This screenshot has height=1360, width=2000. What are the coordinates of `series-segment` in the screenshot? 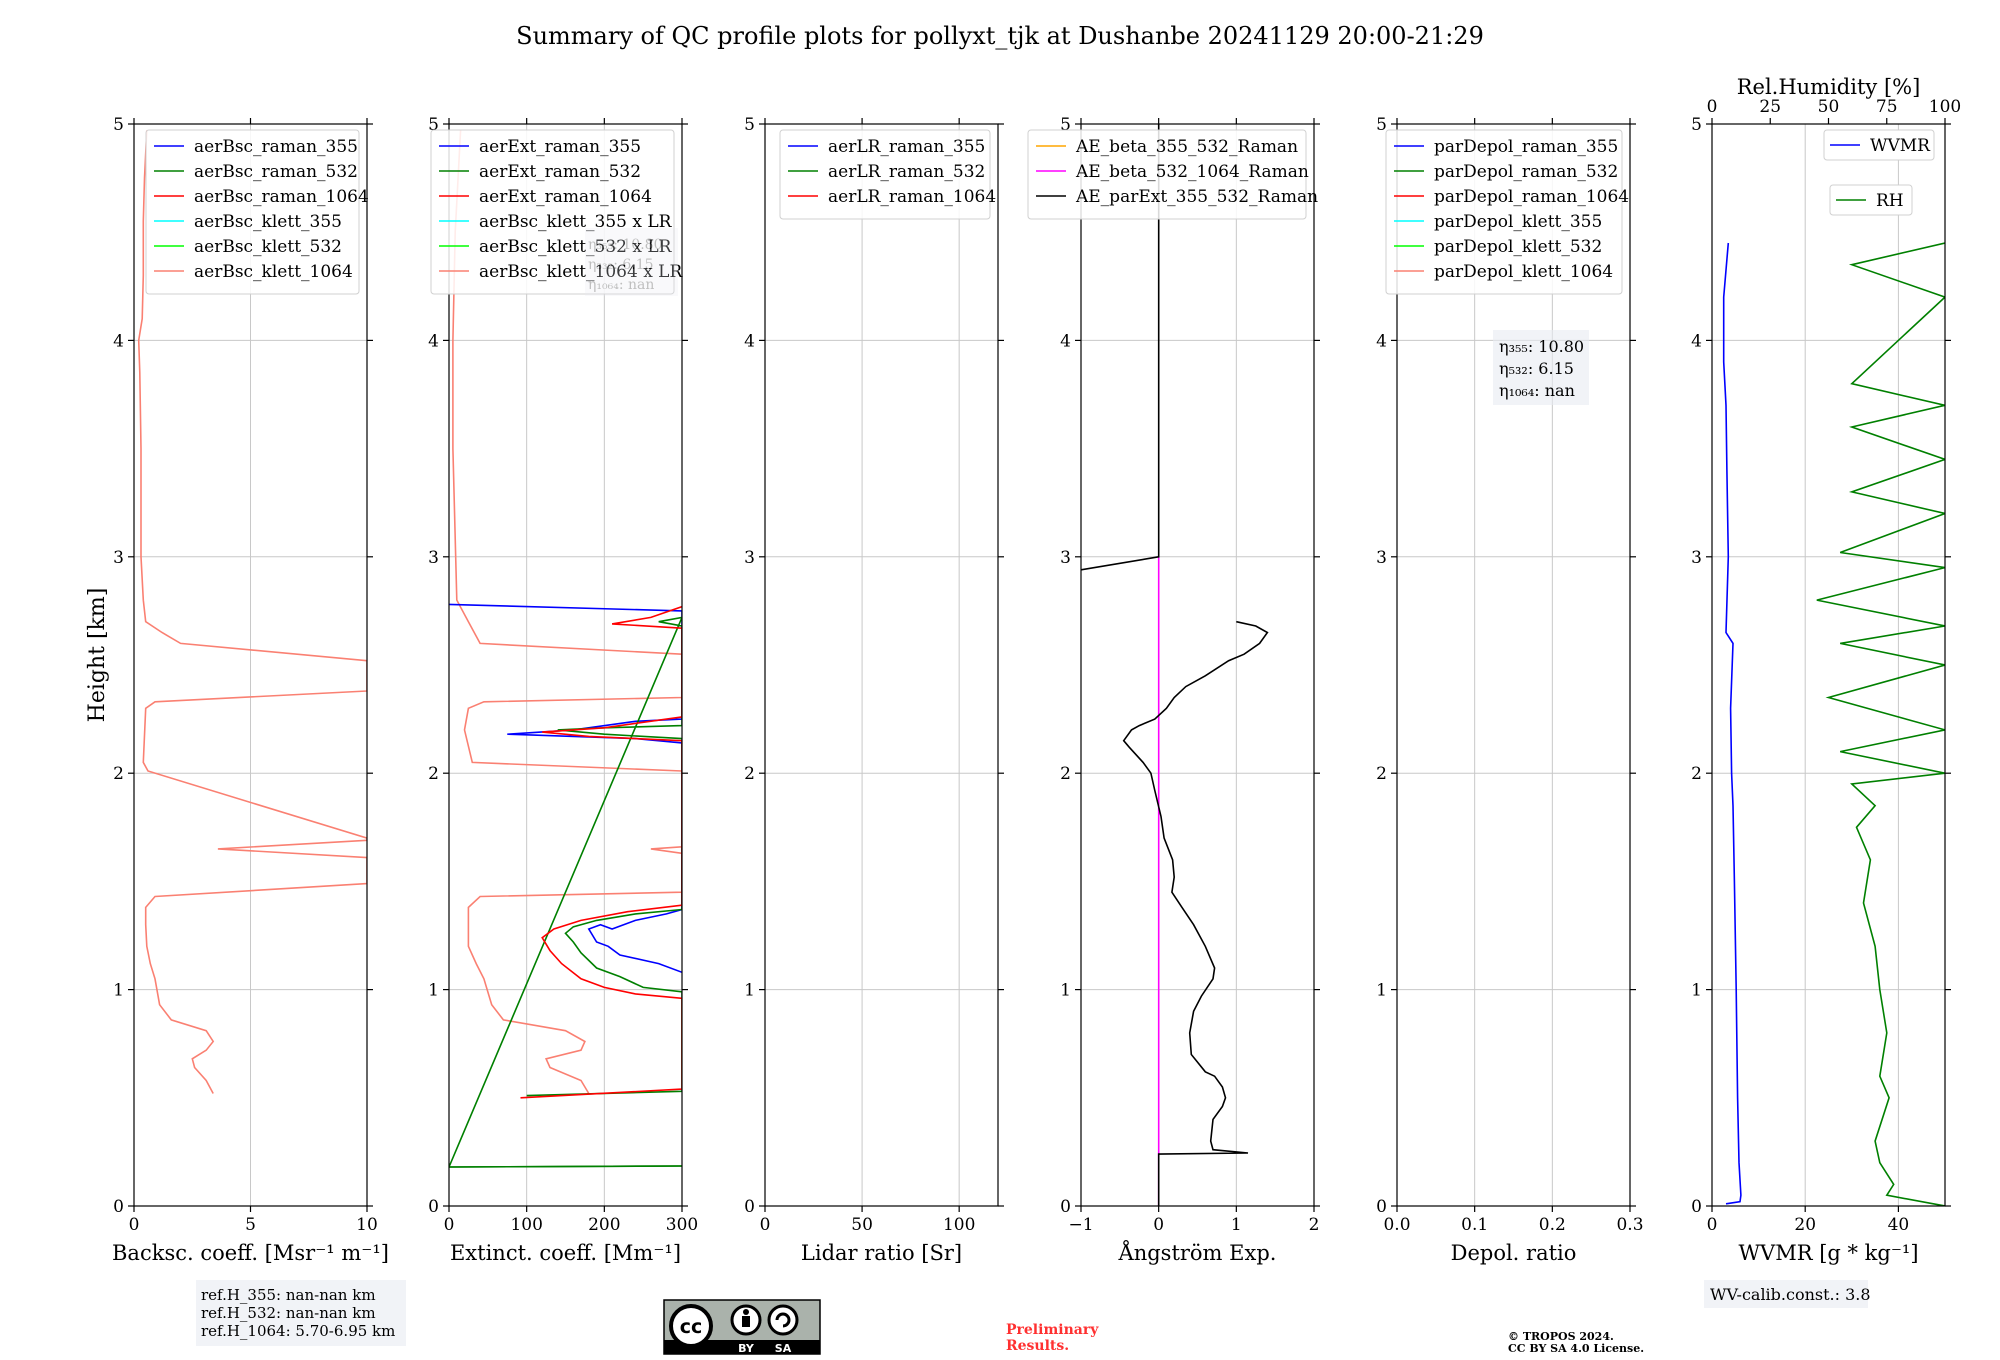 It's located at (565, 1166).